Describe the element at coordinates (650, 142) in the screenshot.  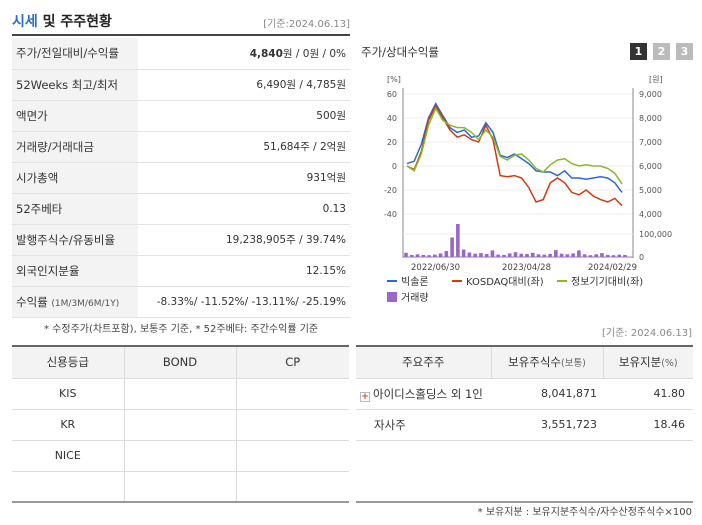
I see `right-tick-label: 7,000` at that location.